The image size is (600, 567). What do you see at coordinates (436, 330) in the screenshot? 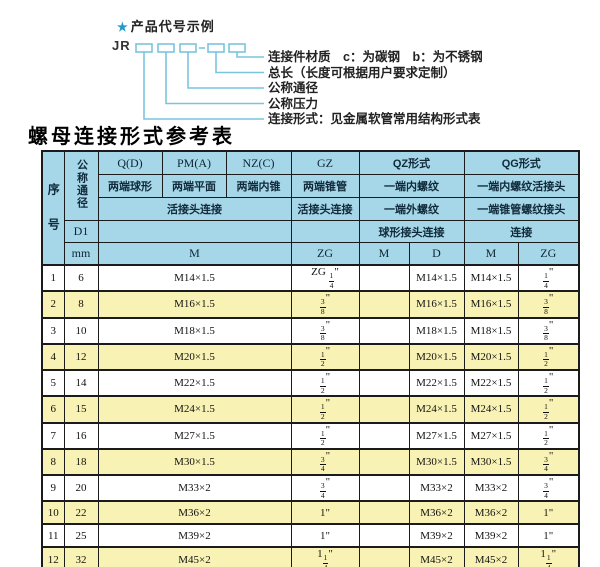
I see `cell-qz-d: M18×1.5` at bounding box center [436, 330].